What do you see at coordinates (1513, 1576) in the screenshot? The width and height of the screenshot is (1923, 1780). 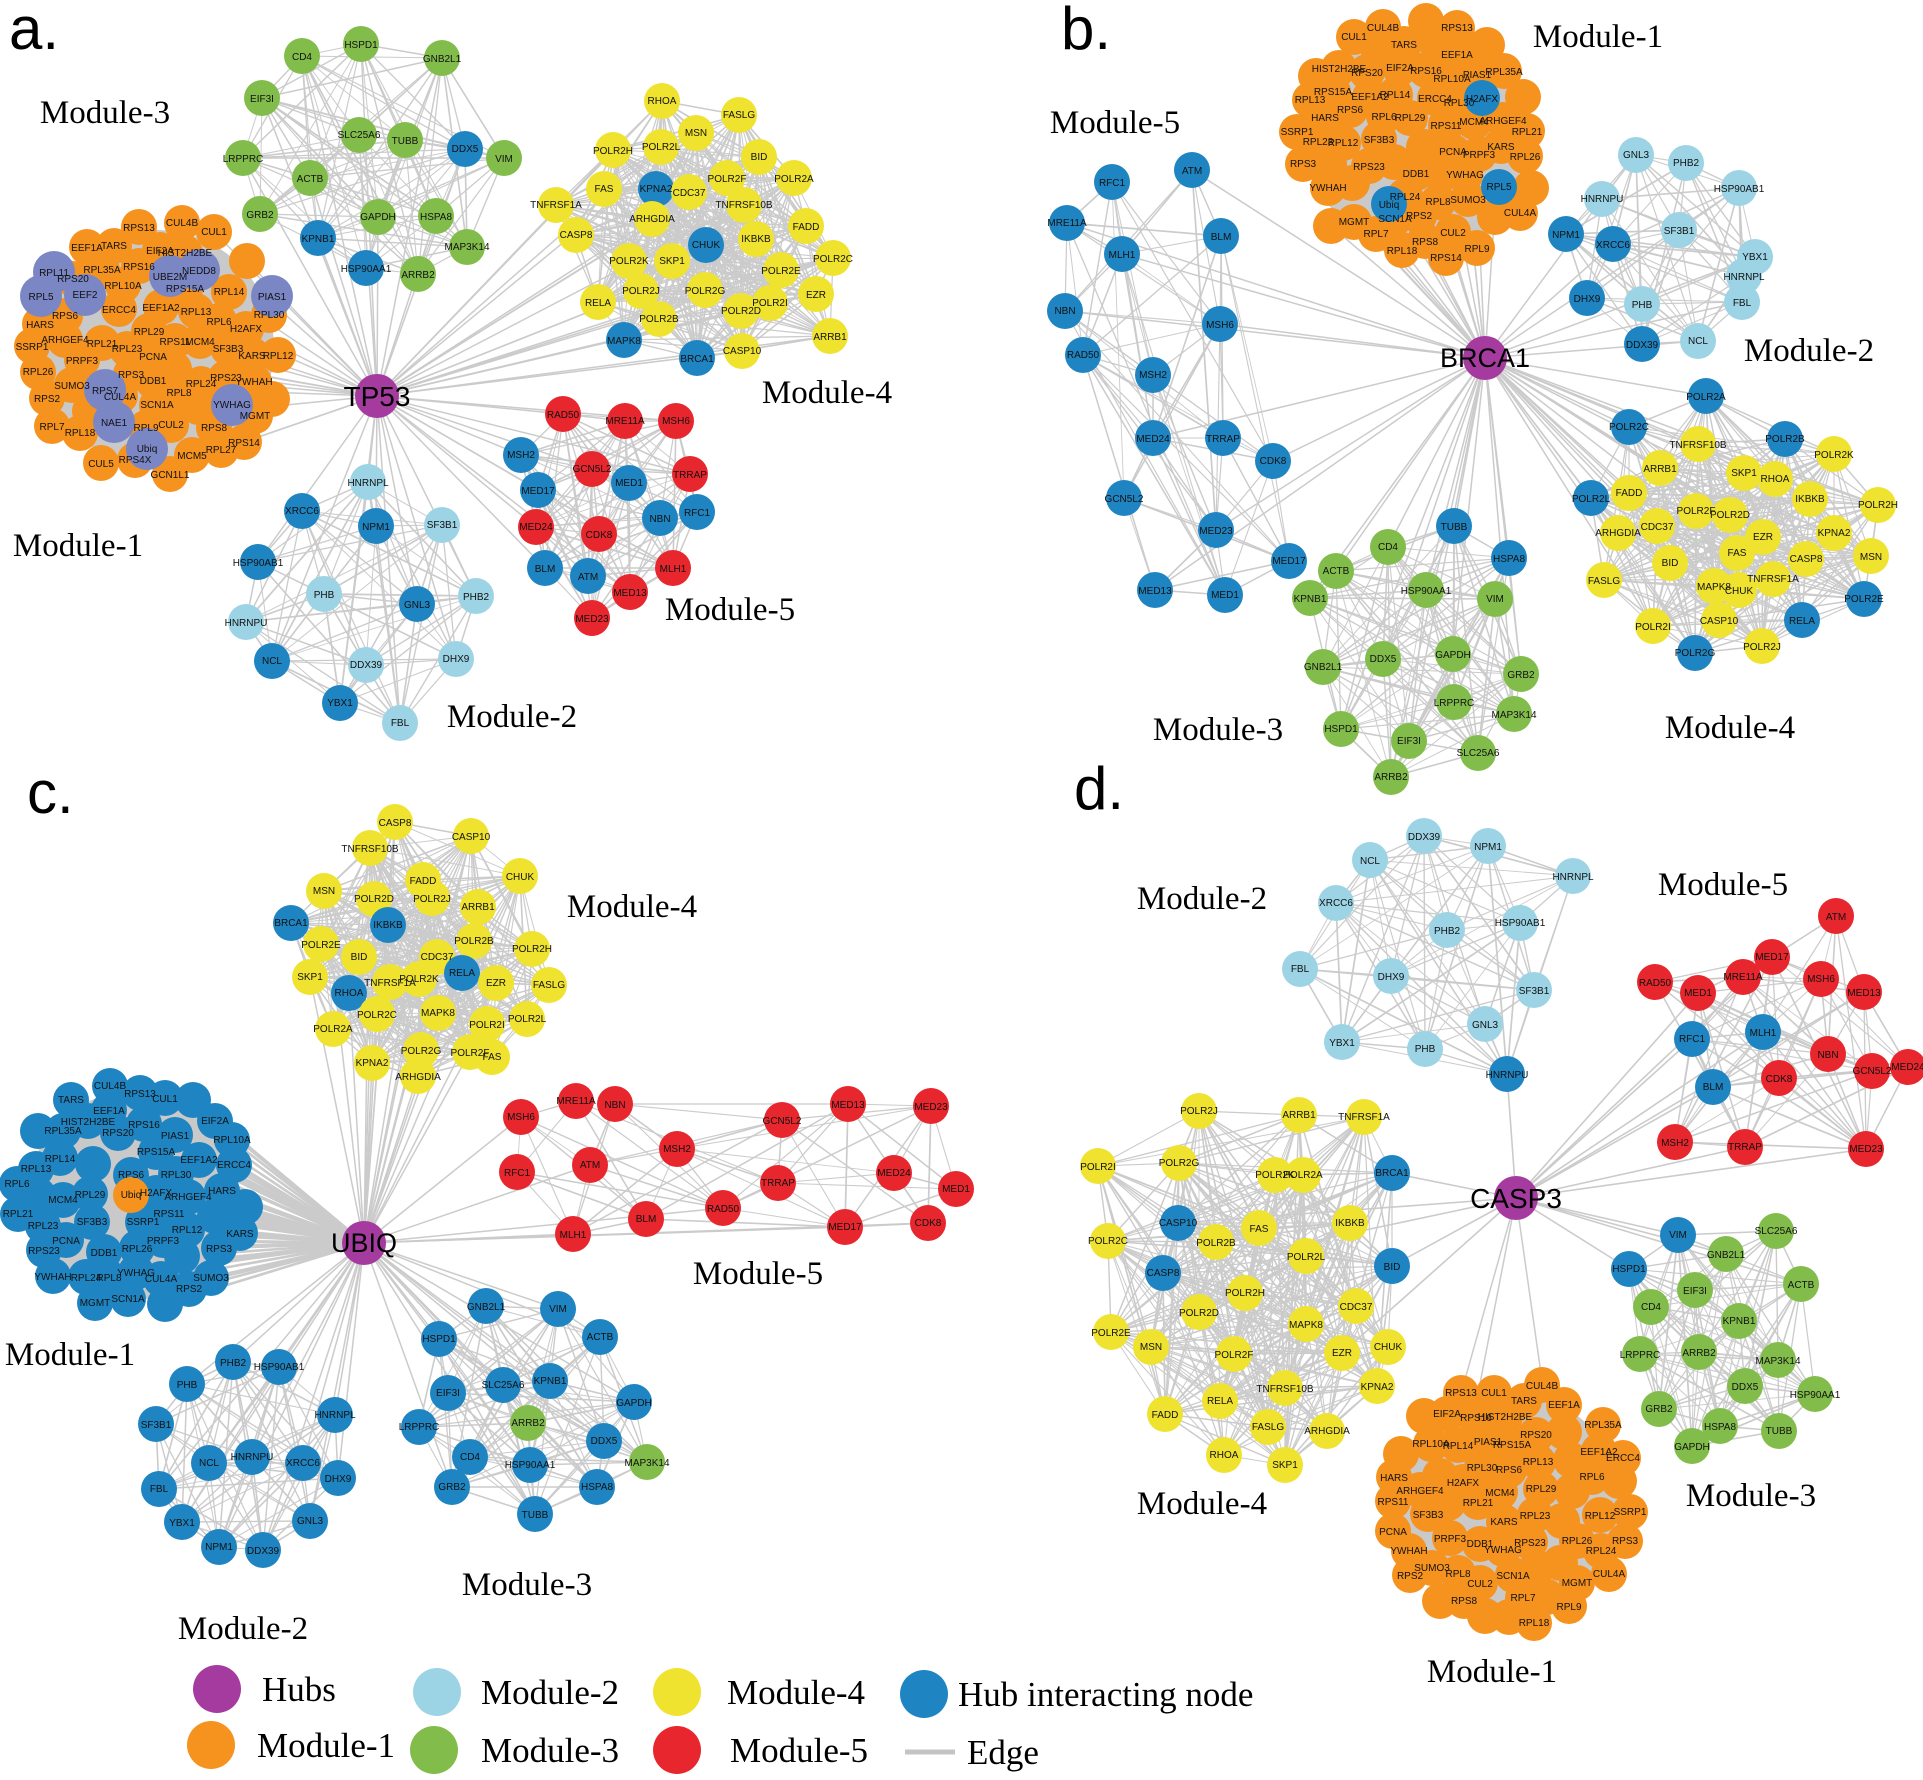 I see `svg-text: SCN1A` at bounding box center [1513, 1576].